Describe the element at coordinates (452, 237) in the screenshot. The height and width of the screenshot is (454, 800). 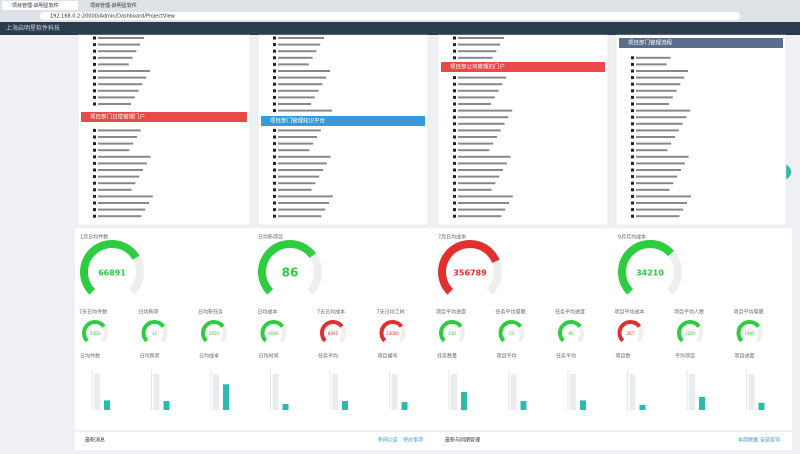
I see `gauge-label: 7月日均成本` at that location.